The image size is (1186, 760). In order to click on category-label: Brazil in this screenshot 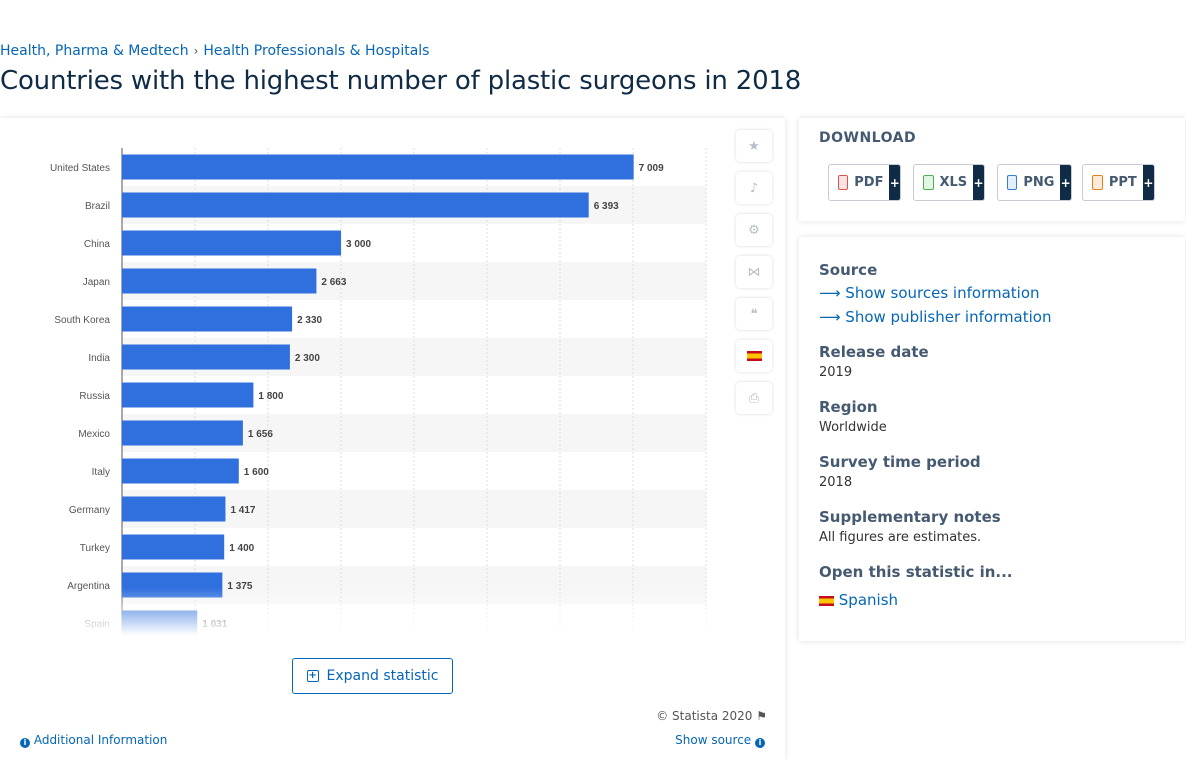, I will do `click(97, 206)`.